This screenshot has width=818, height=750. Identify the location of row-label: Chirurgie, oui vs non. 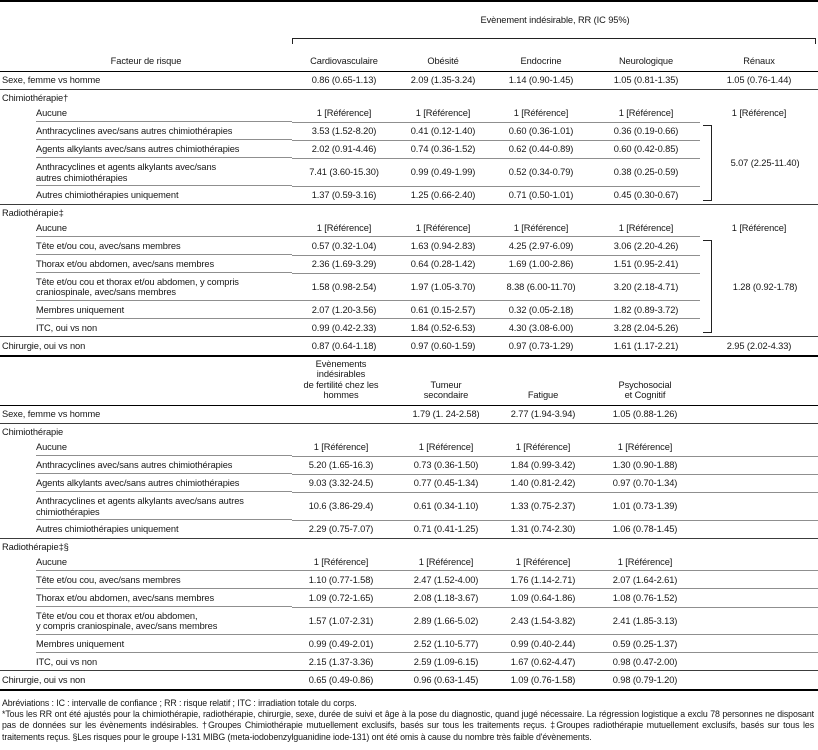
(44, 679).